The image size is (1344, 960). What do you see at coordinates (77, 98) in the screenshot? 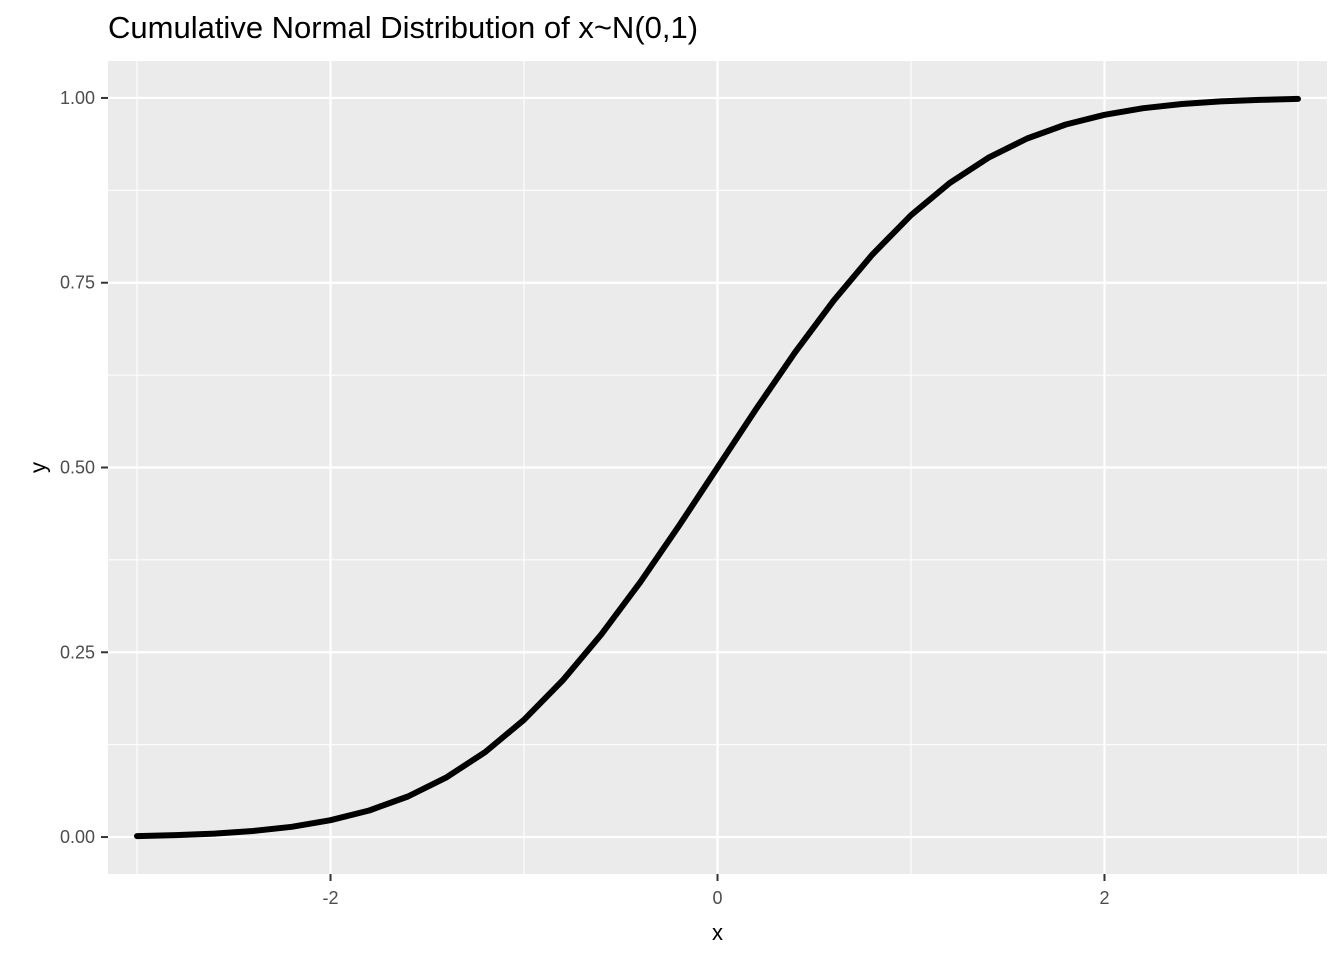
I see `y-tick-label: 1.00` at bounding box center [77, 98].